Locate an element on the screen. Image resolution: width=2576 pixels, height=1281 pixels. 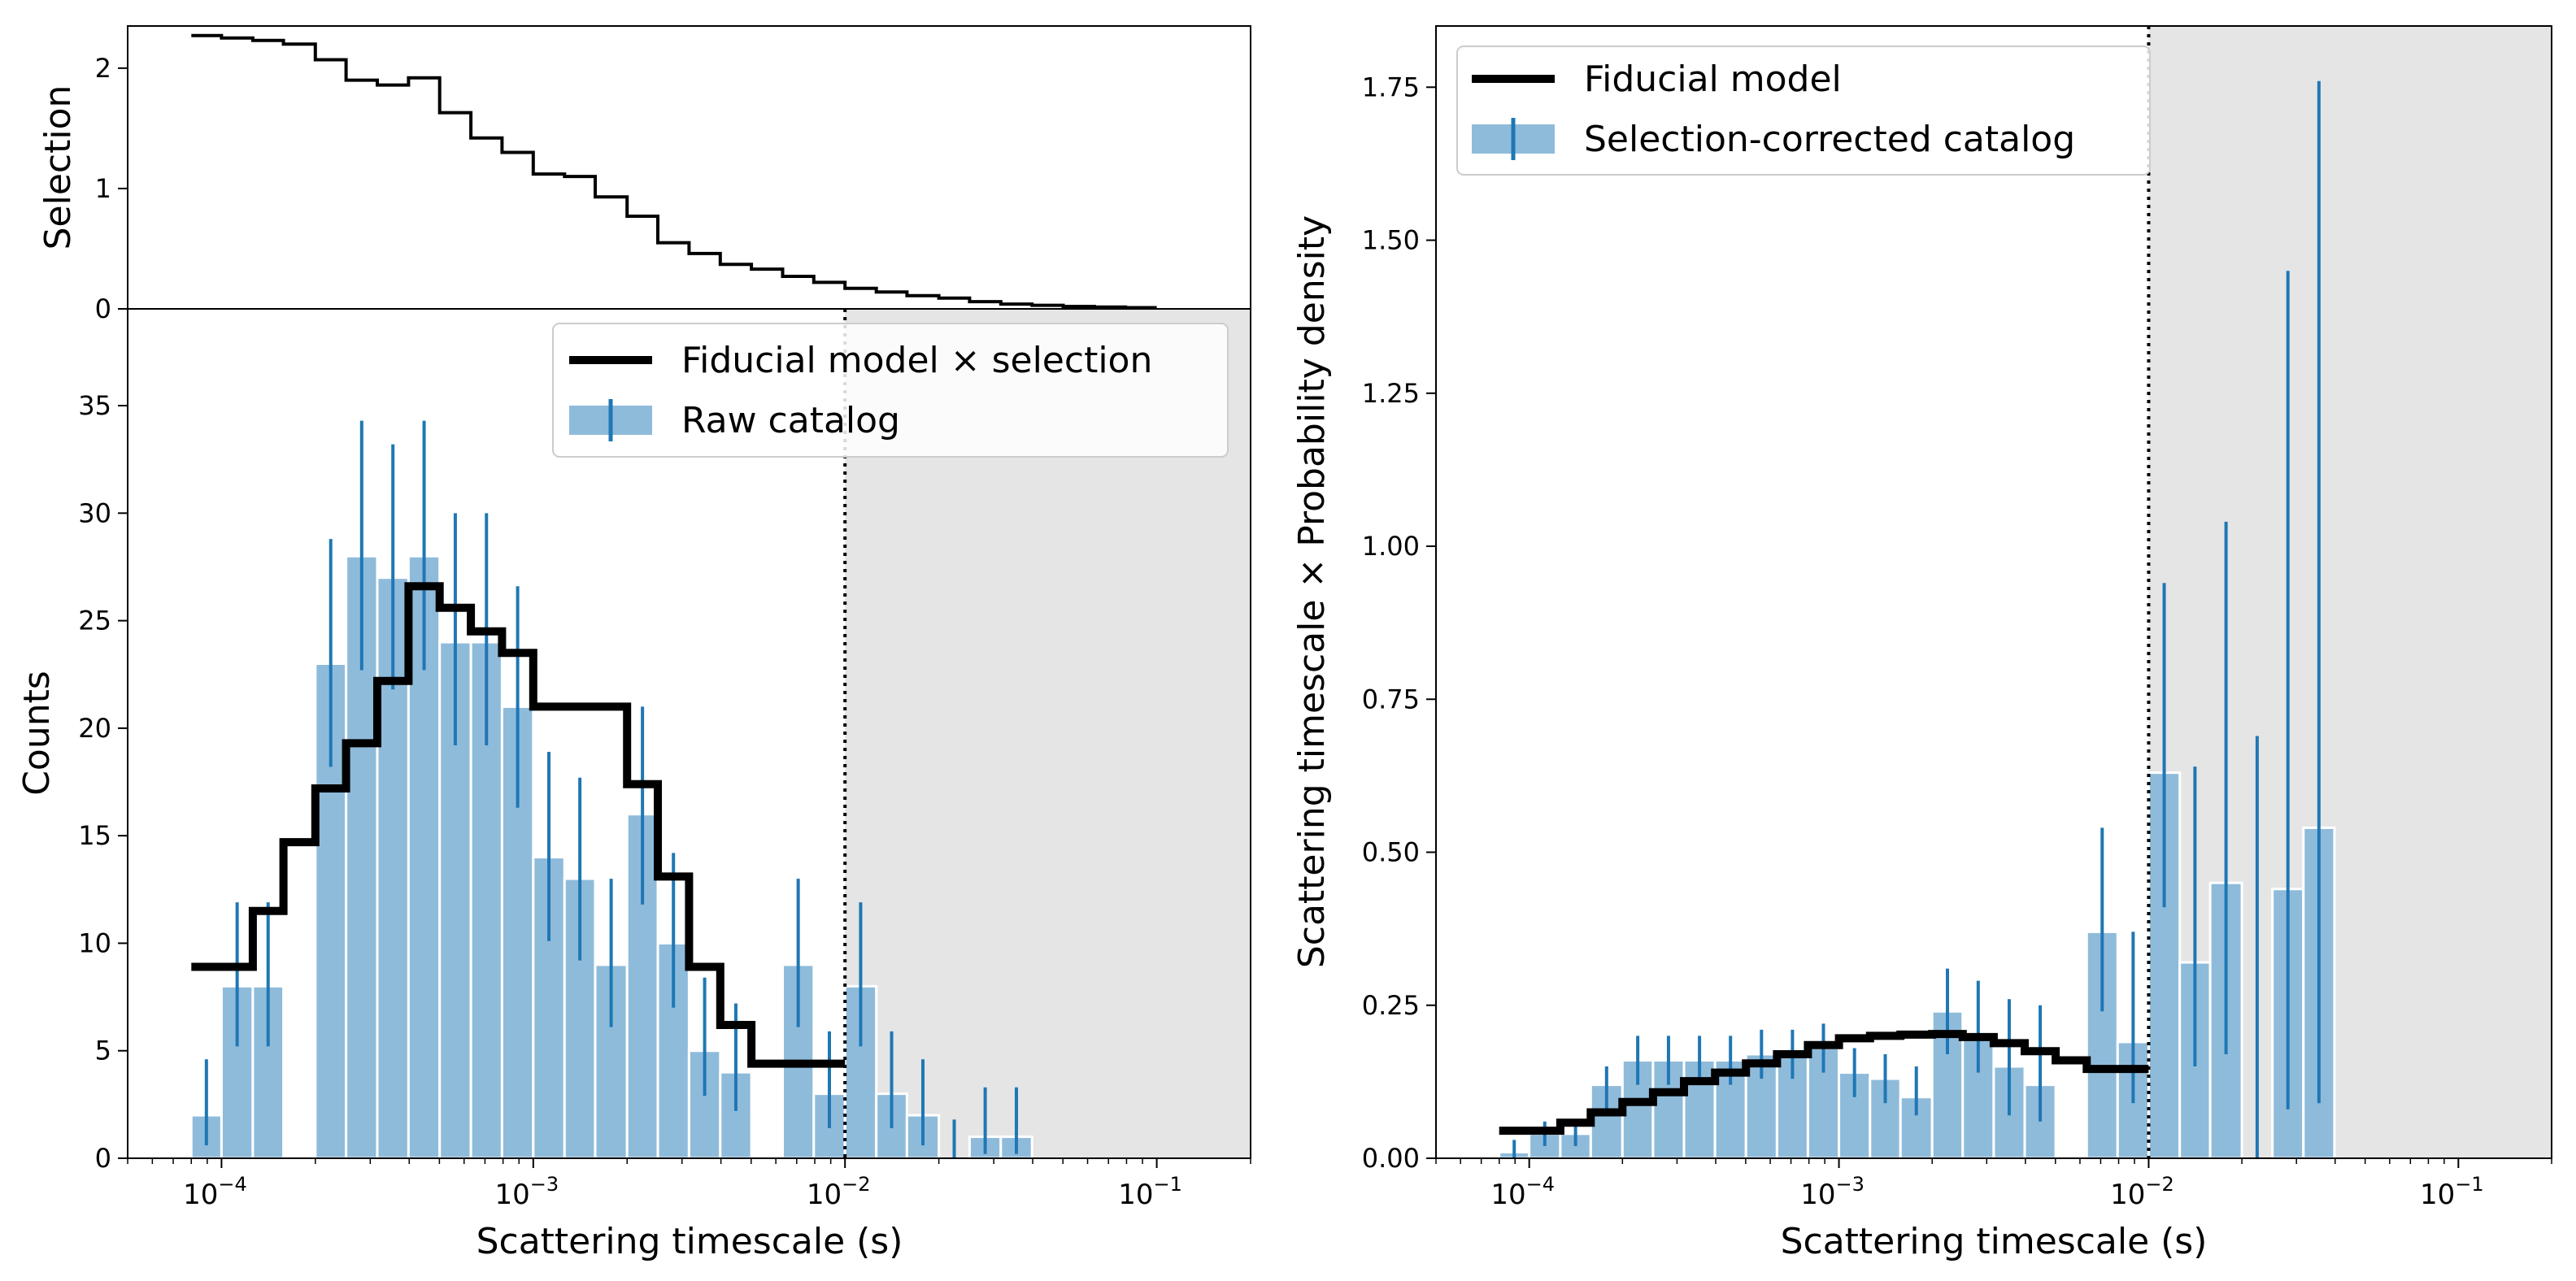
counts-legend-bar-label: Raw catalog is located at coordinates (790, 421).